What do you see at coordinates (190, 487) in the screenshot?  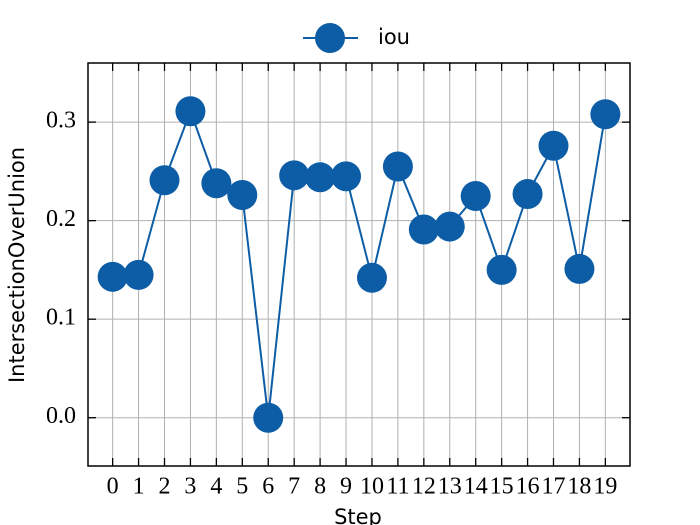 I see `x-tick-label: 3` at bounding box center [190, 487].